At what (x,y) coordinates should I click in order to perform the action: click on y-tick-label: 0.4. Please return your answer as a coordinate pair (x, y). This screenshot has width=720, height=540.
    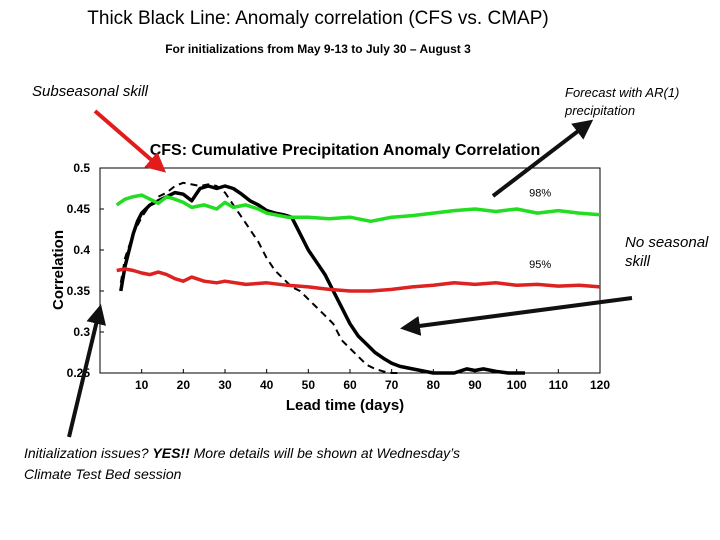
    Looking at the image, I should click on (81, 250).